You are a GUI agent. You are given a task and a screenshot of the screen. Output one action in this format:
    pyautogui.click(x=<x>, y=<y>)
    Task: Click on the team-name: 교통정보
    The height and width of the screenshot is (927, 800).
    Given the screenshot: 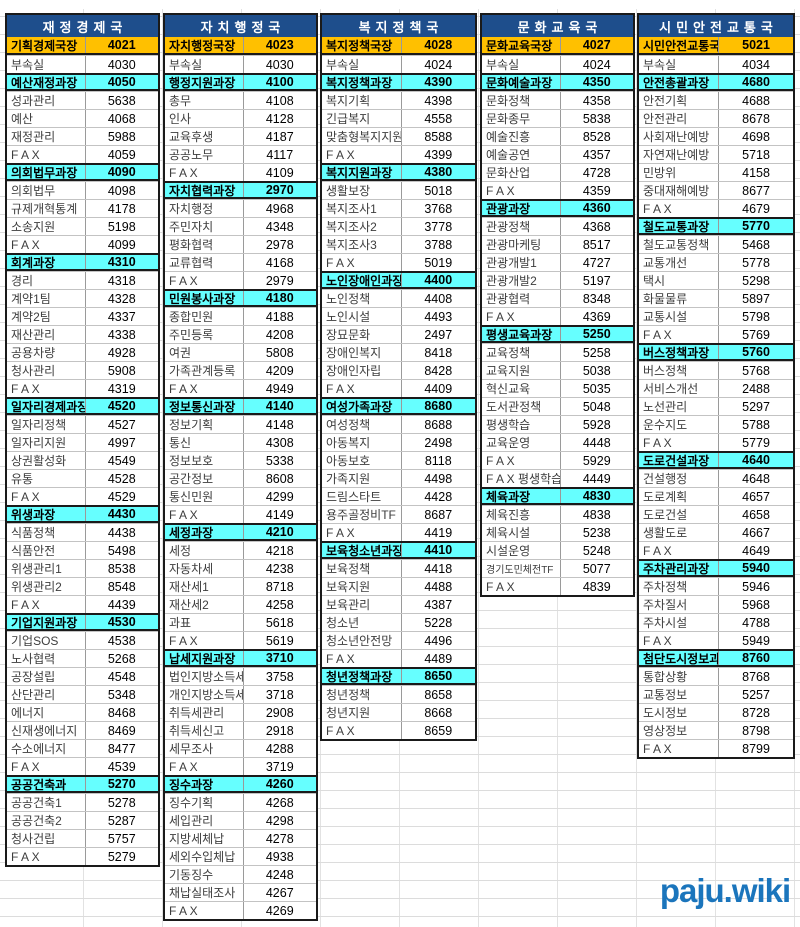 What is the action you would take?
    pyautogui.click(x=679, y=694)
    